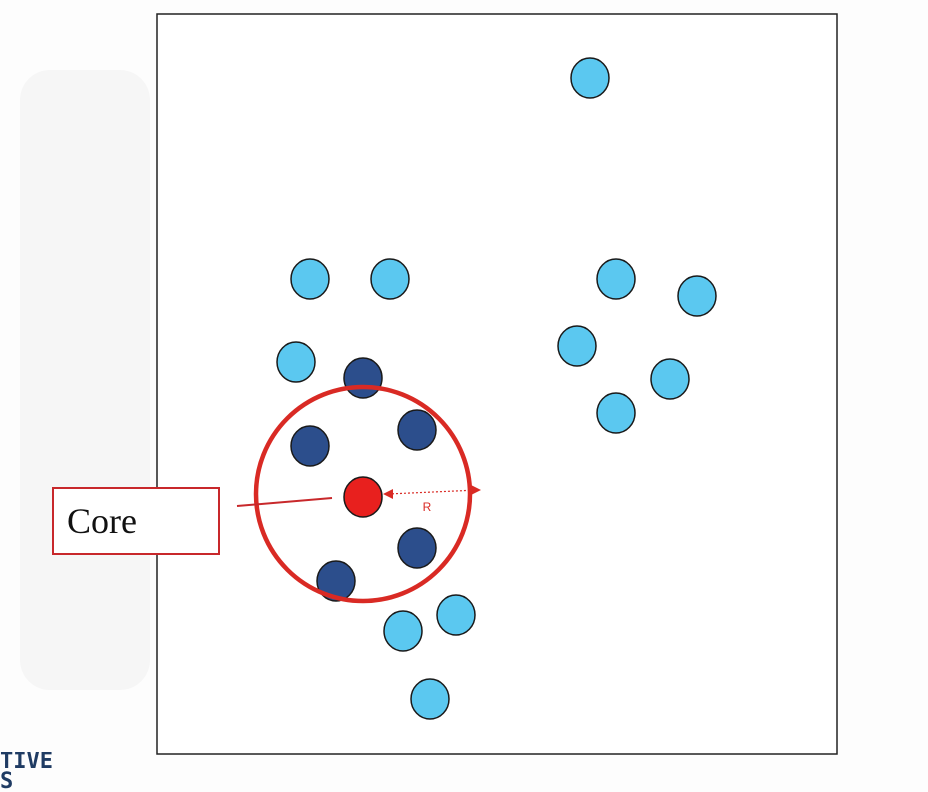 The height and width of the screenshot is (792, 928). I want to click on core-label-box: Core, so click(136, 521).